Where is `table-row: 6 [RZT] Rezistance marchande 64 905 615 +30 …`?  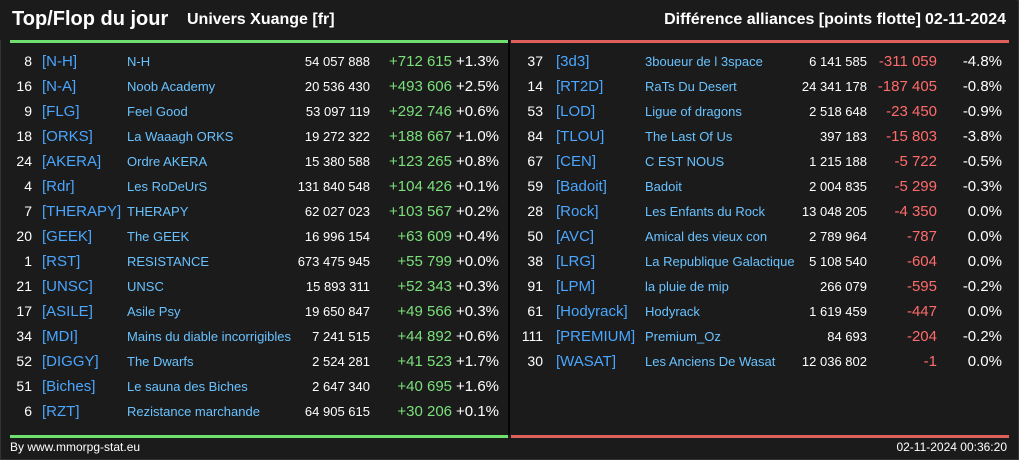 table-row: 6 [RZT] Rezistance marchande 64 905 615 +30 … is located at coordinates (259, 411).